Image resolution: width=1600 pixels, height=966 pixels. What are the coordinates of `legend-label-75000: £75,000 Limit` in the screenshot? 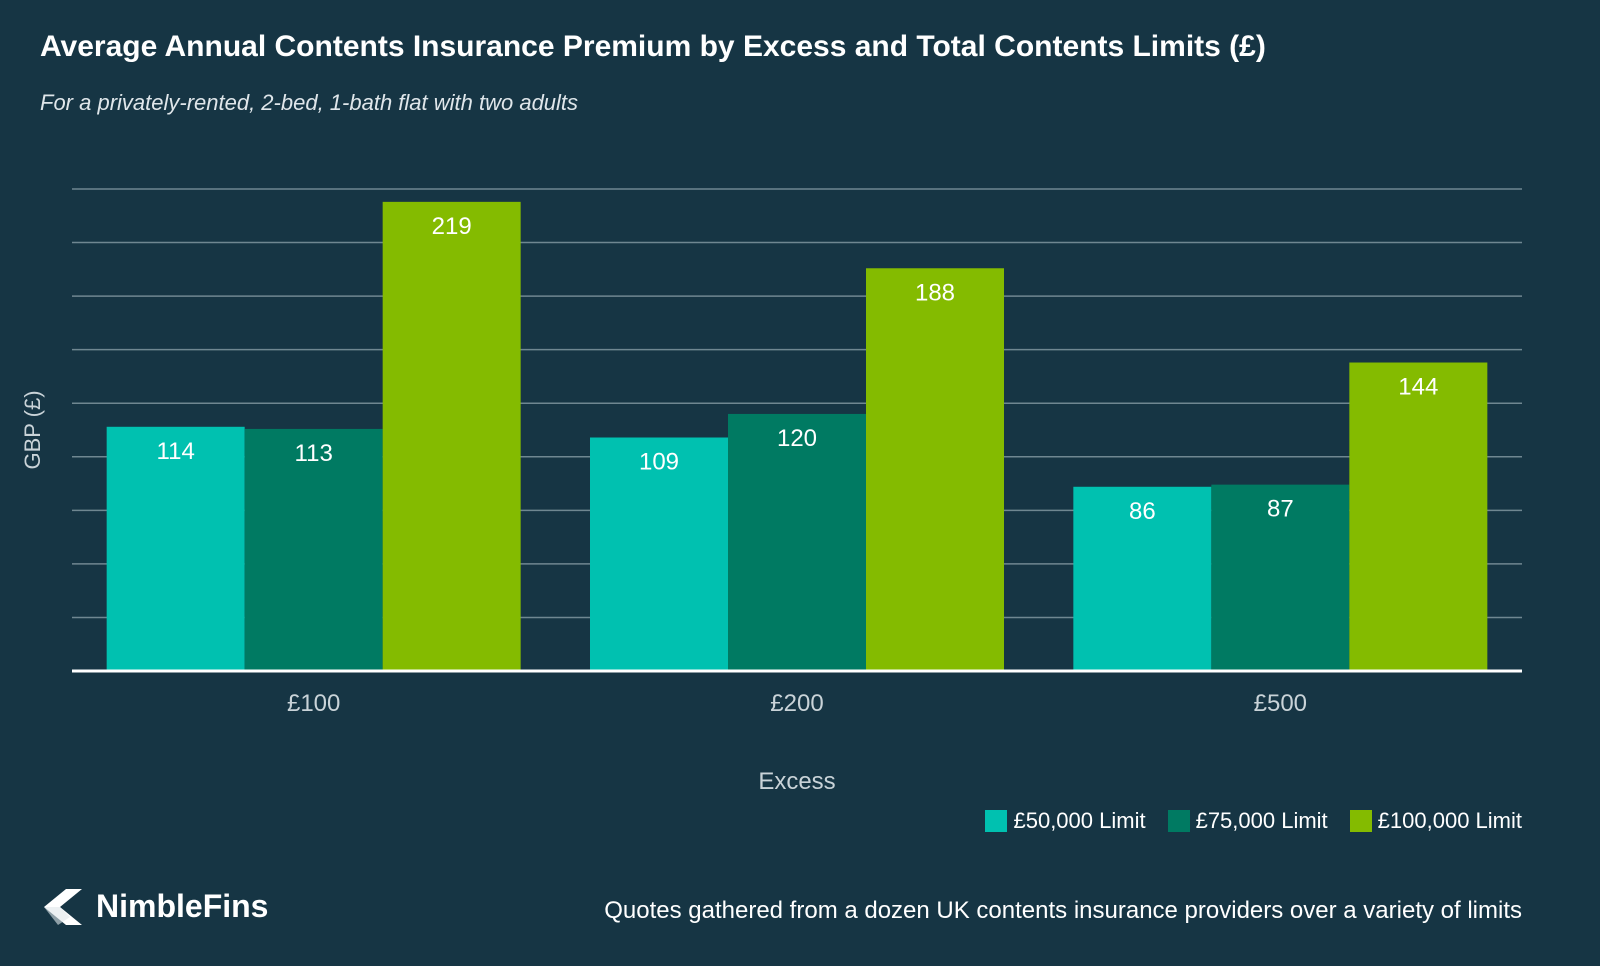 It's located at (1261, 820).